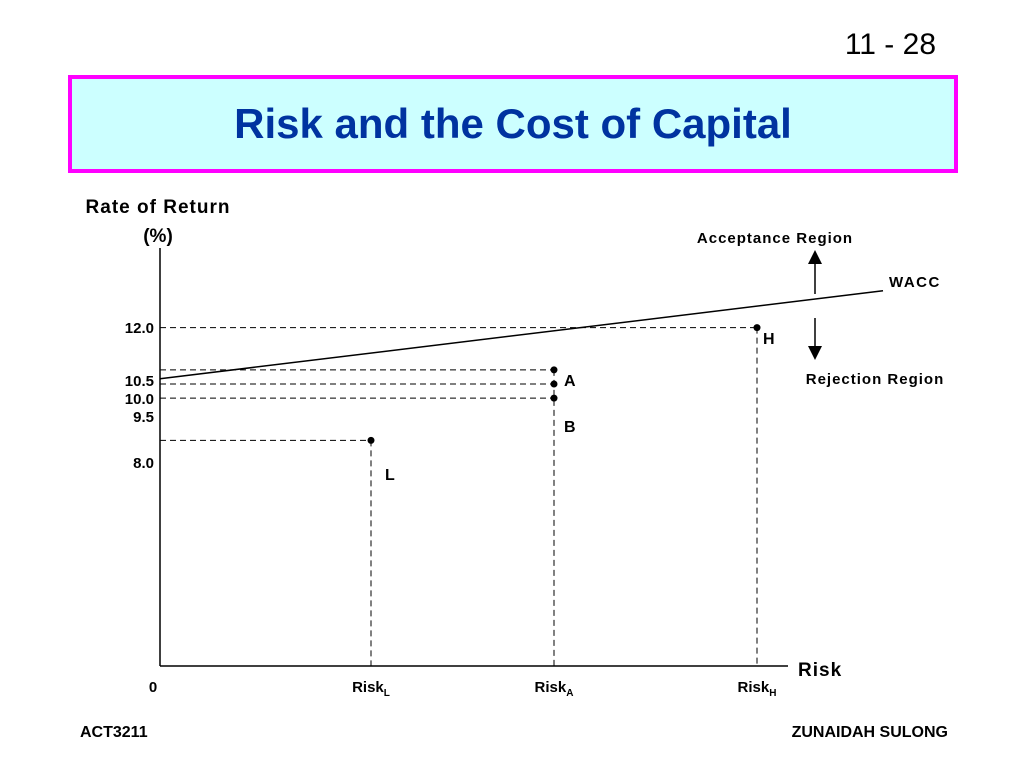  Describe the element at coordinates (915, 282) in the screenshot. I see `wacc-label: WACC` at that location.